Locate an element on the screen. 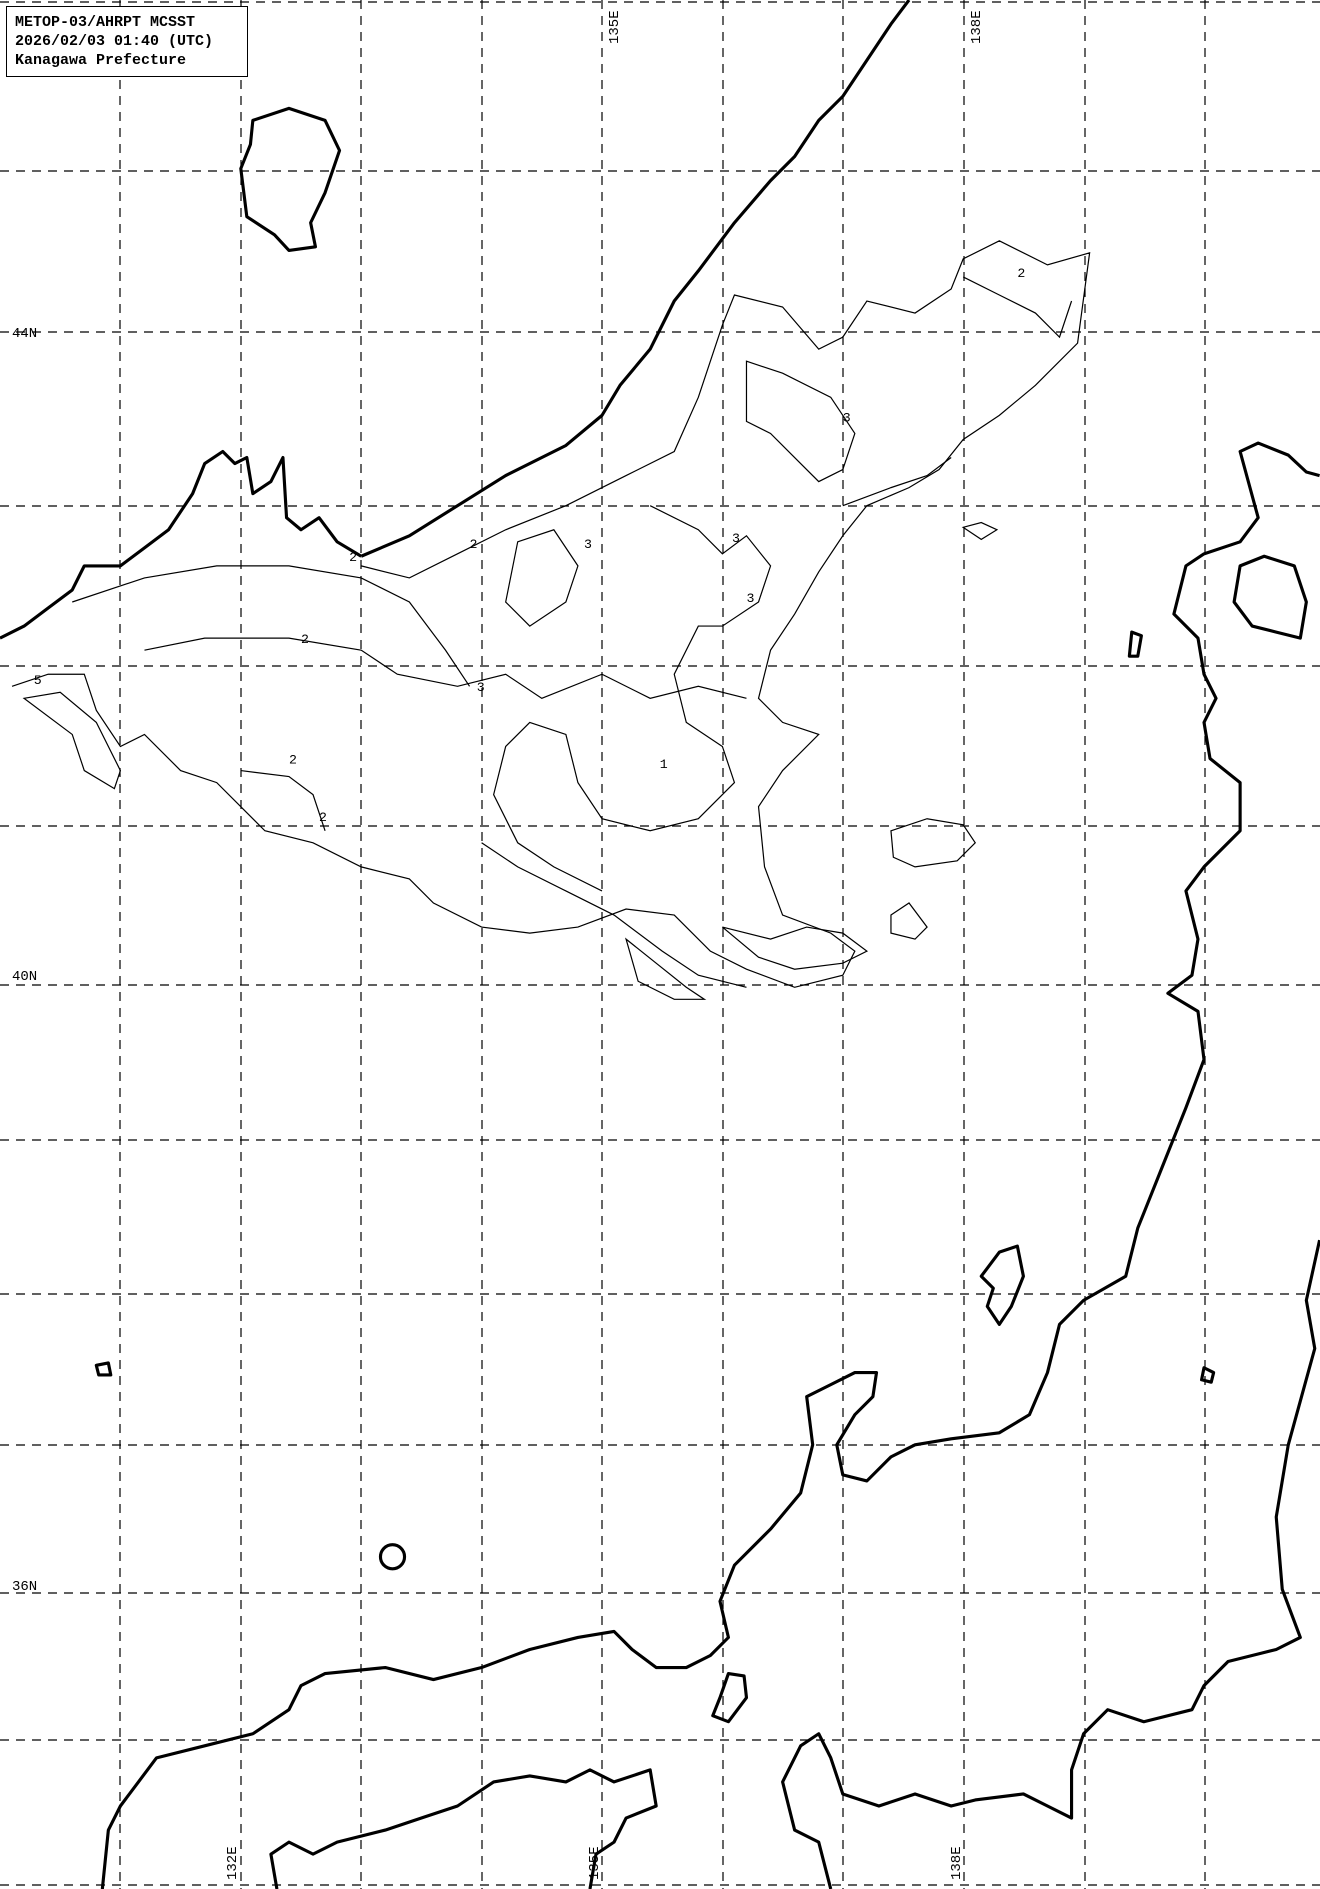 This screenshot has height=1889, width=1320. mainland-coast-north is located at coordinates (635, 279).